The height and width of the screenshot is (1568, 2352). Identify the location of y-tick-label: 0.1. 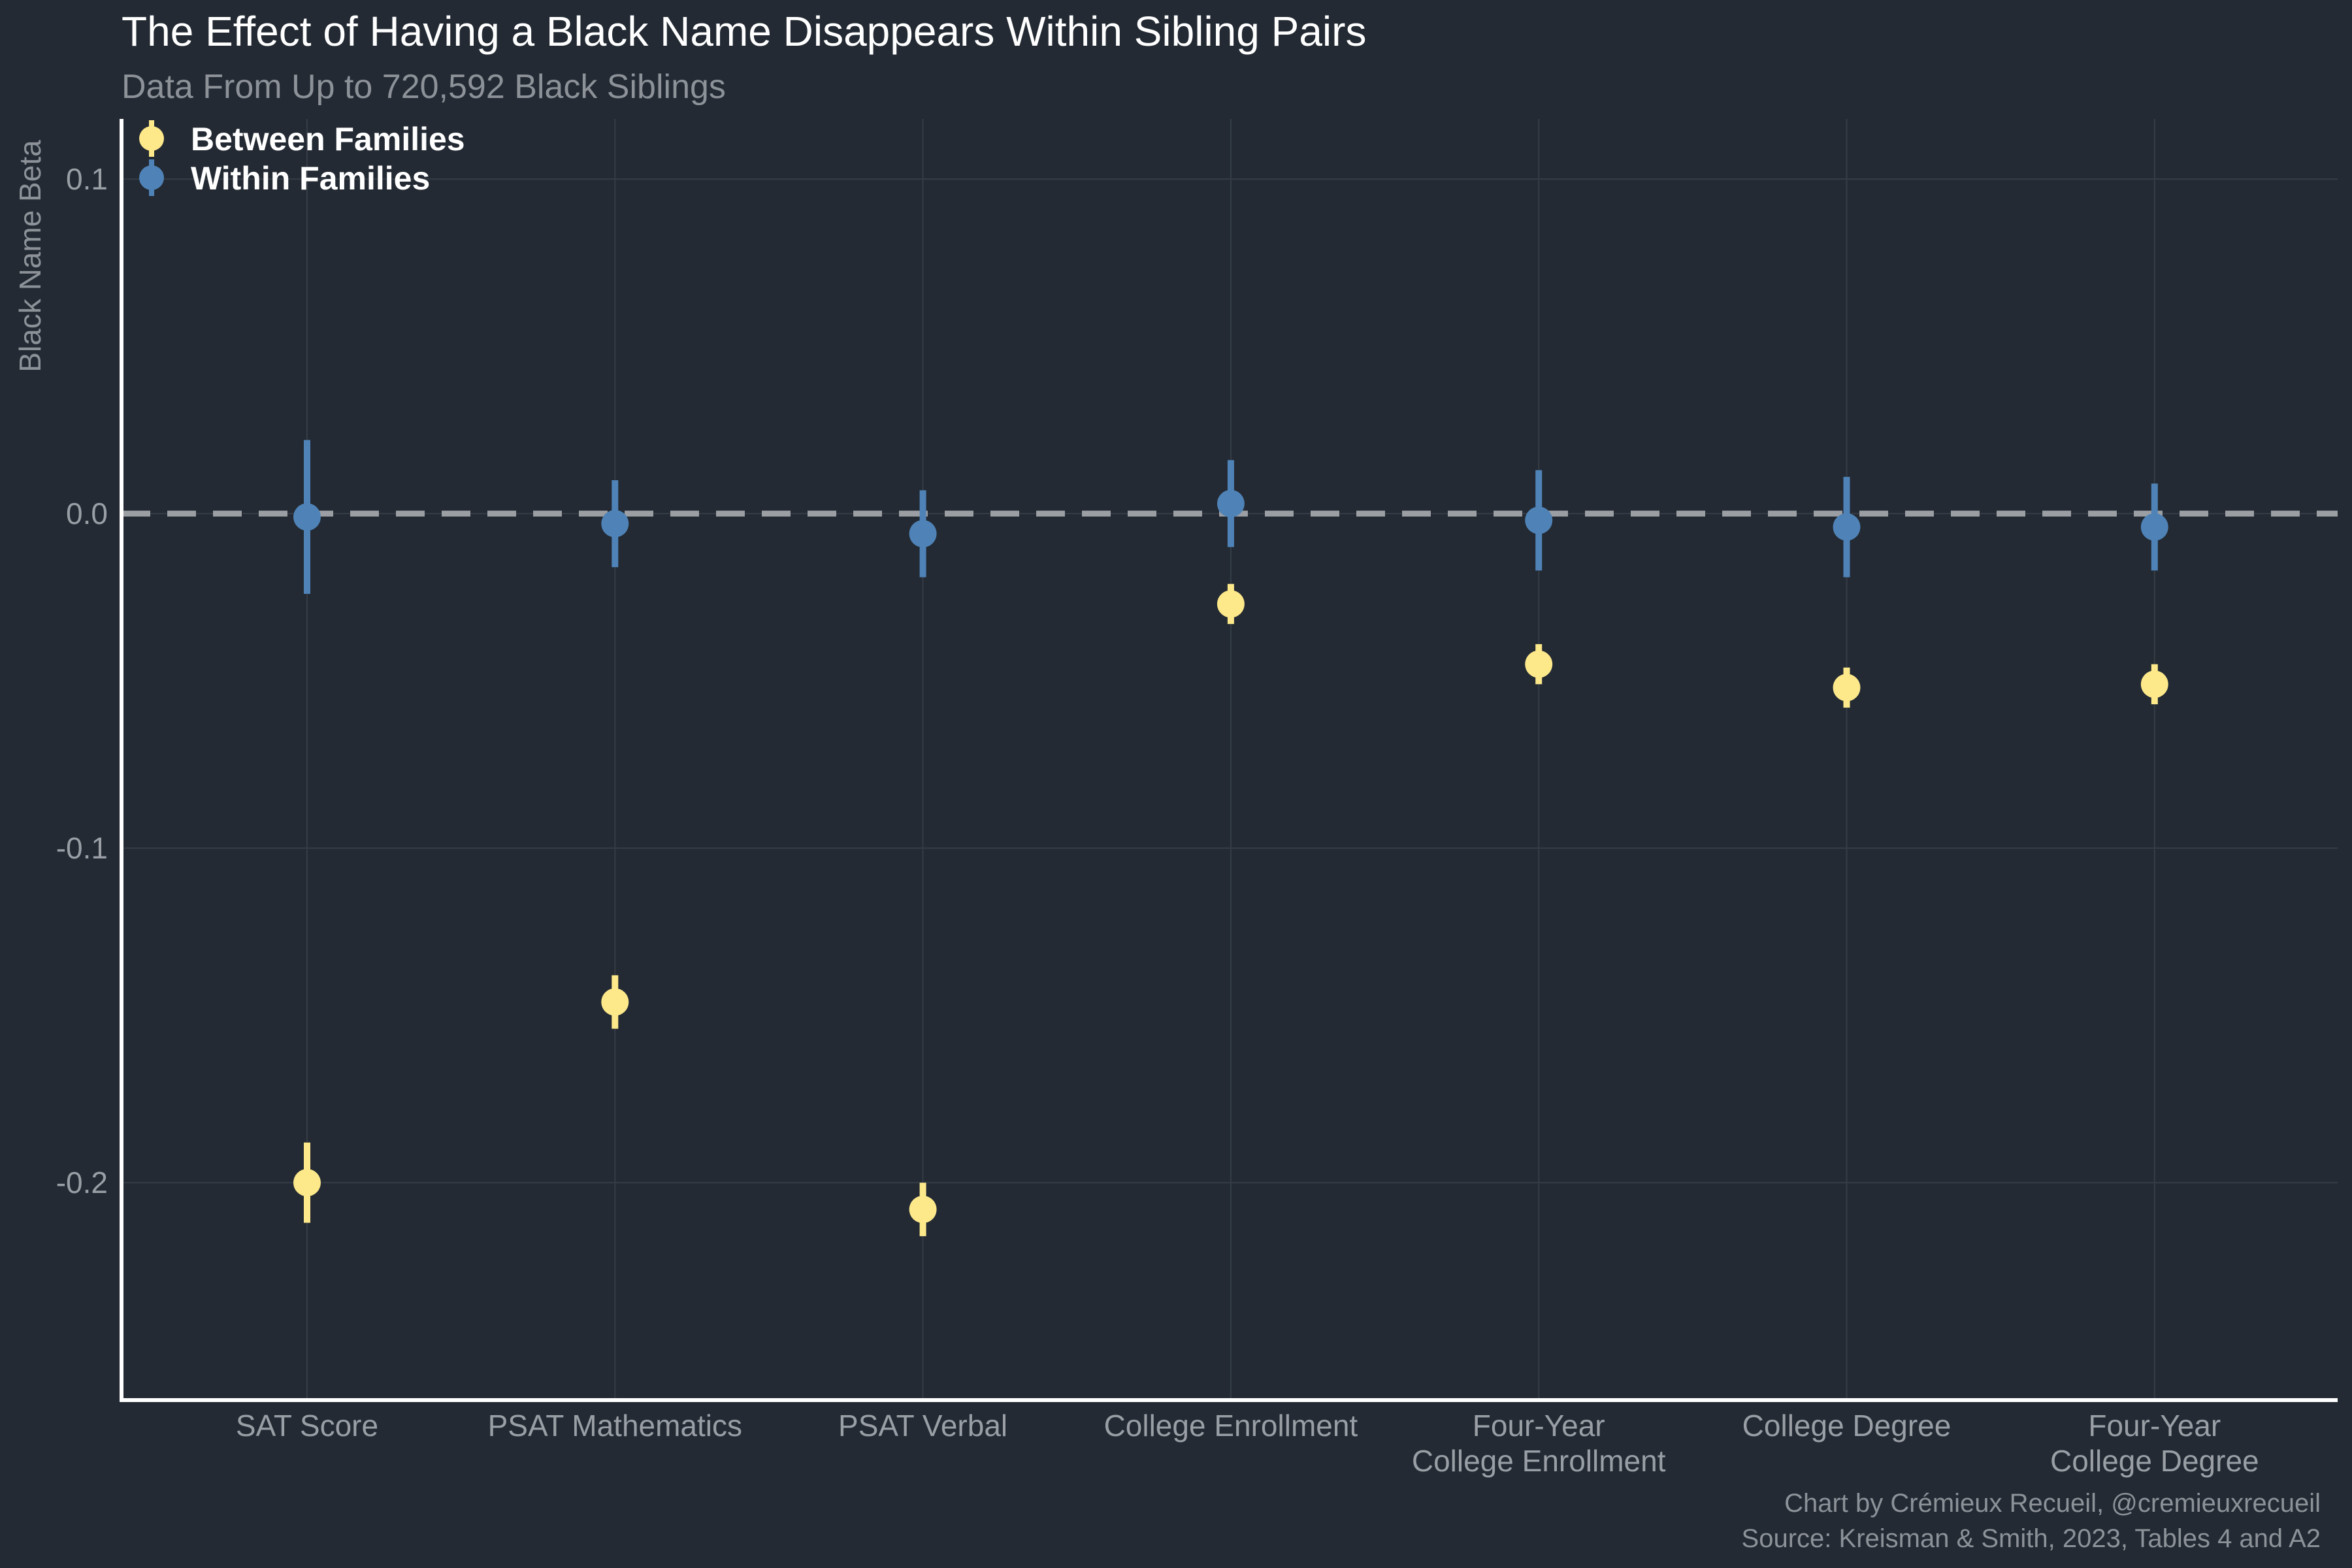
(87, 179).